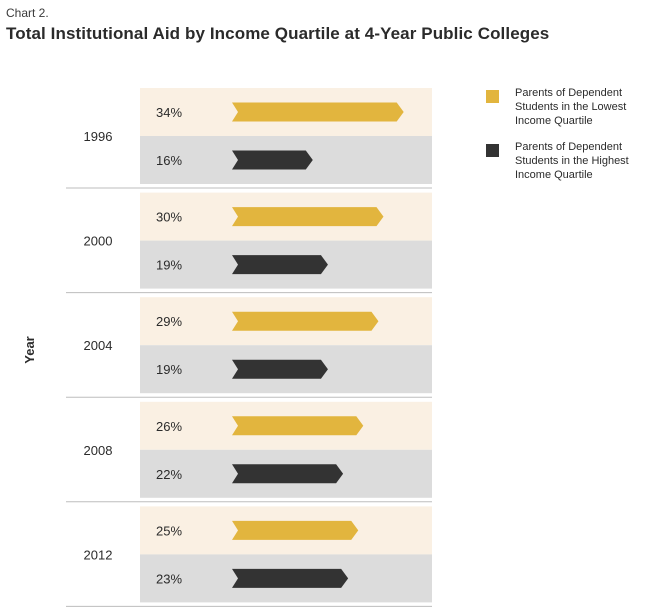 The width and height of the screenshot is (668, 615). I want to click on legend-swatch-highest, so click(492, 150).